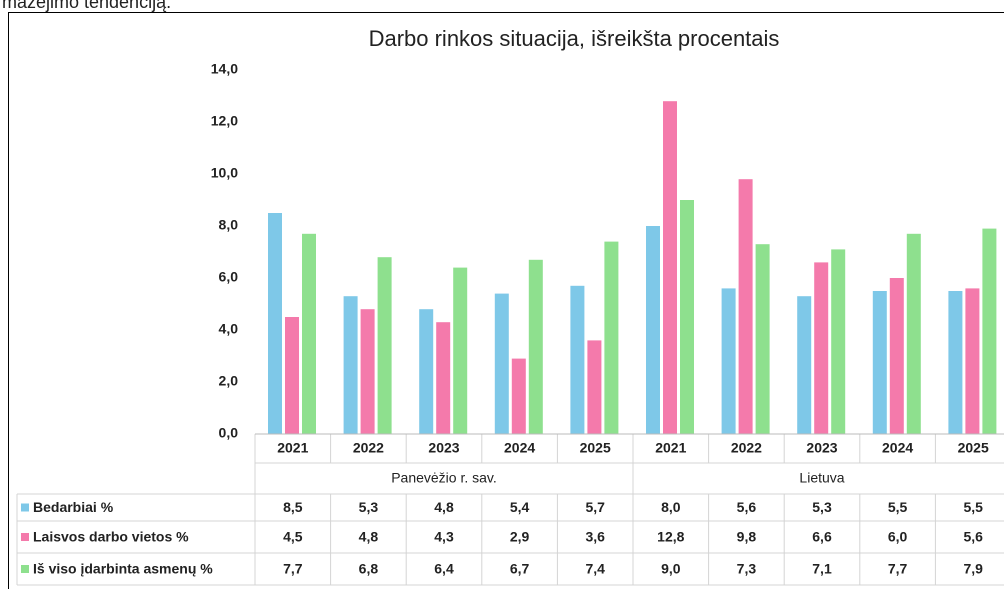  Describe the element at coordinates (444, 537) in the screenshot. I see `value-label: 4,3` at that location.